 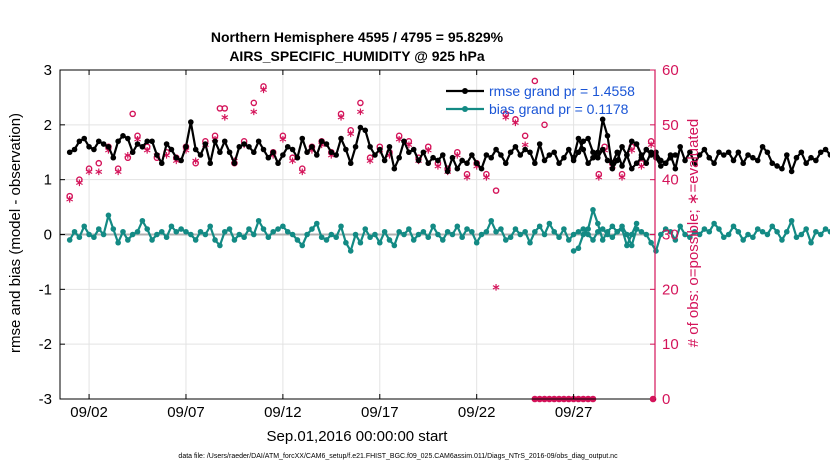 What do you see at coordinates (670, 70) in the screenshot?
I see `y2-tick-label: 60` at bounding box center [670, 70].